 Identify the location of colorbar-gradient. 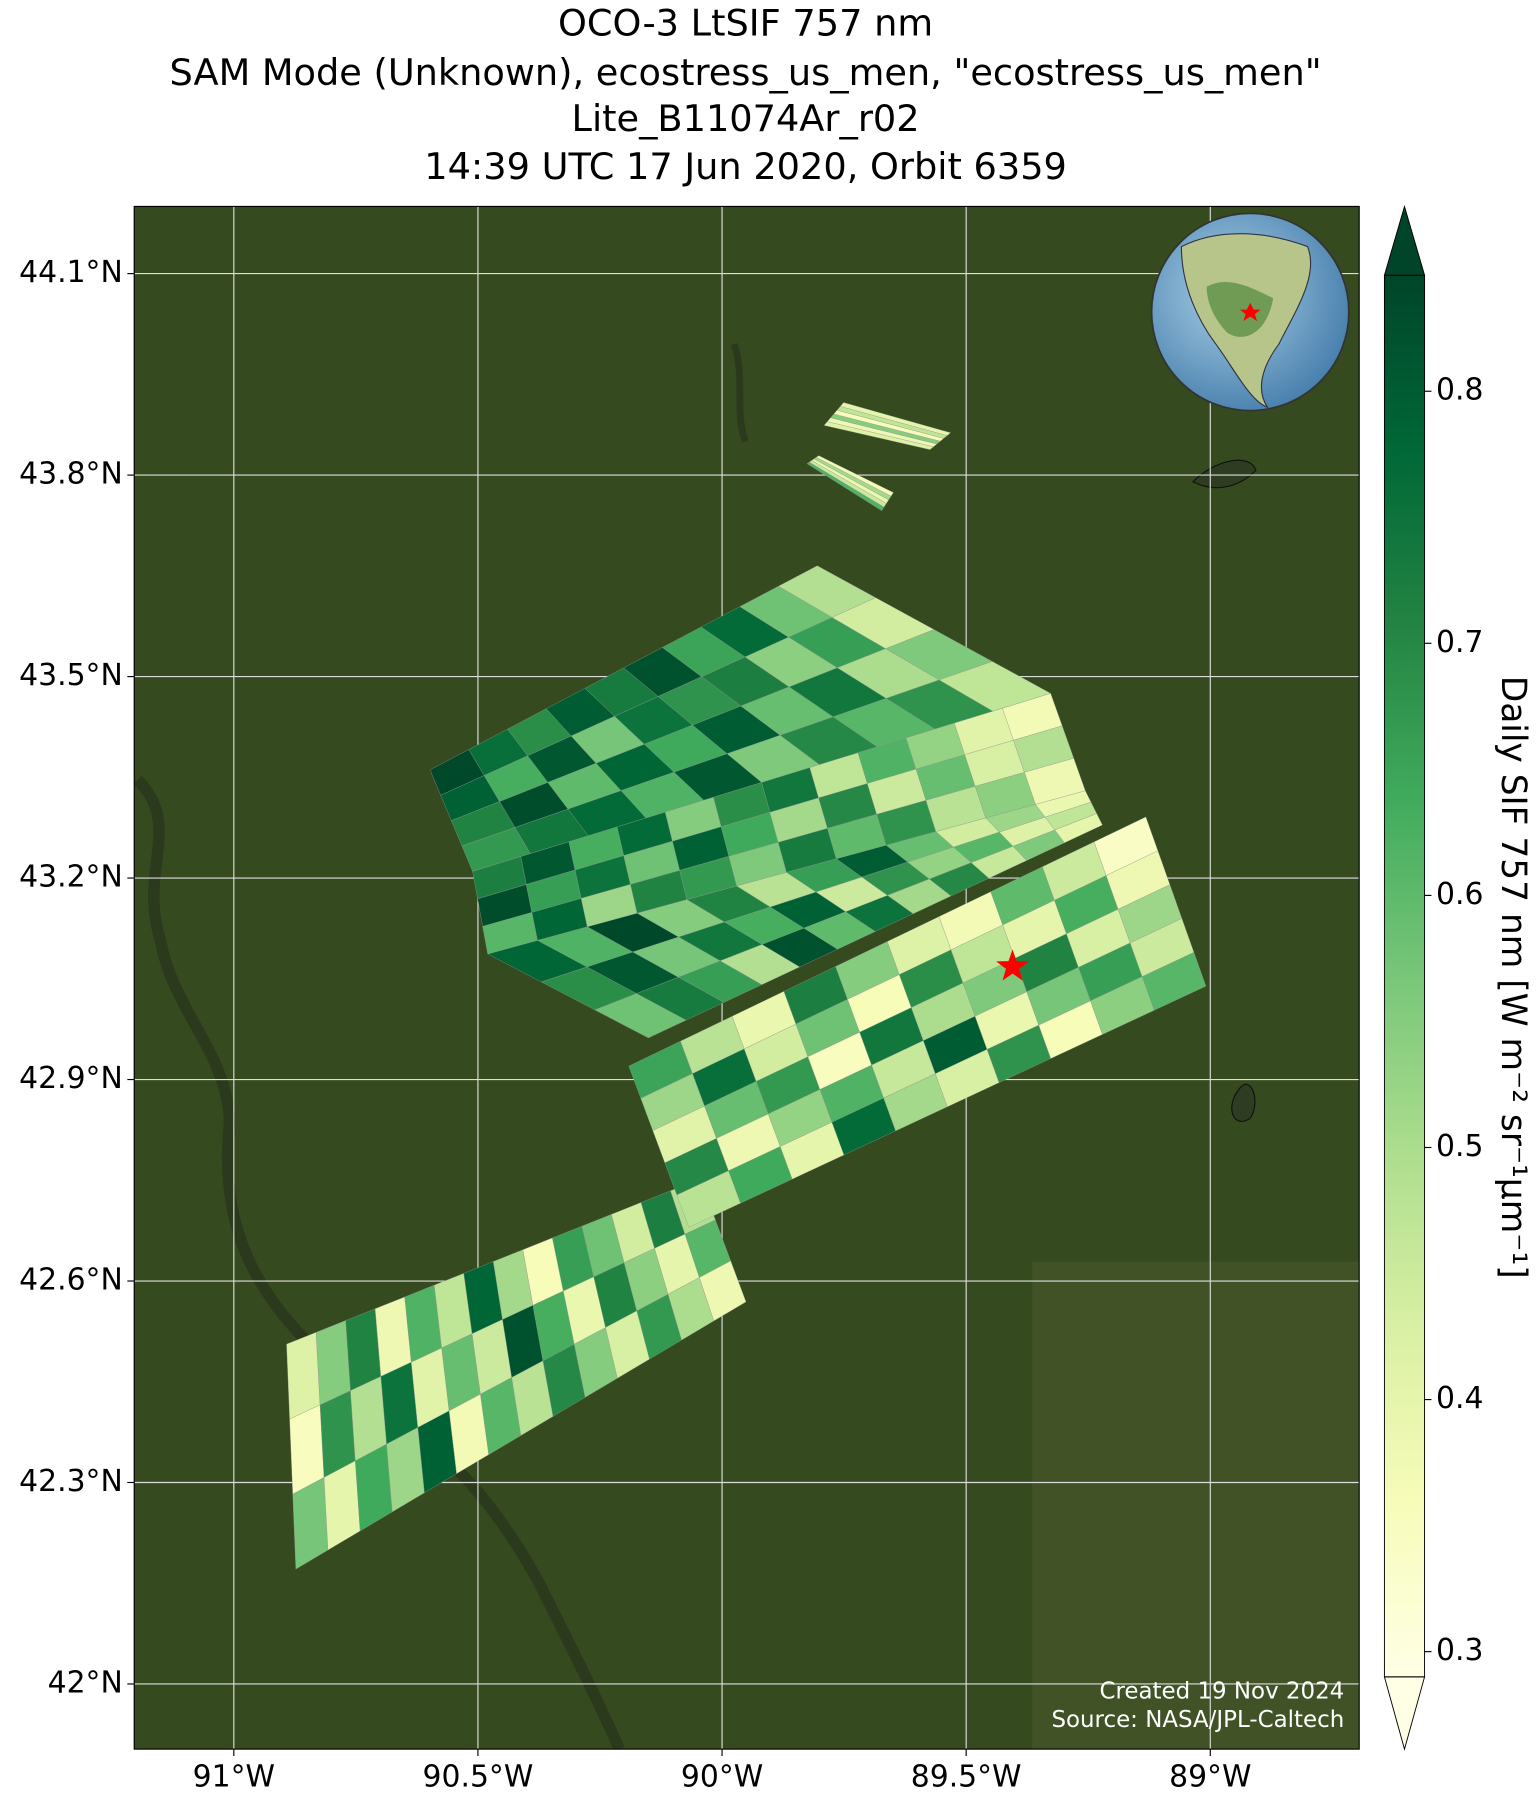
(1404, 976).